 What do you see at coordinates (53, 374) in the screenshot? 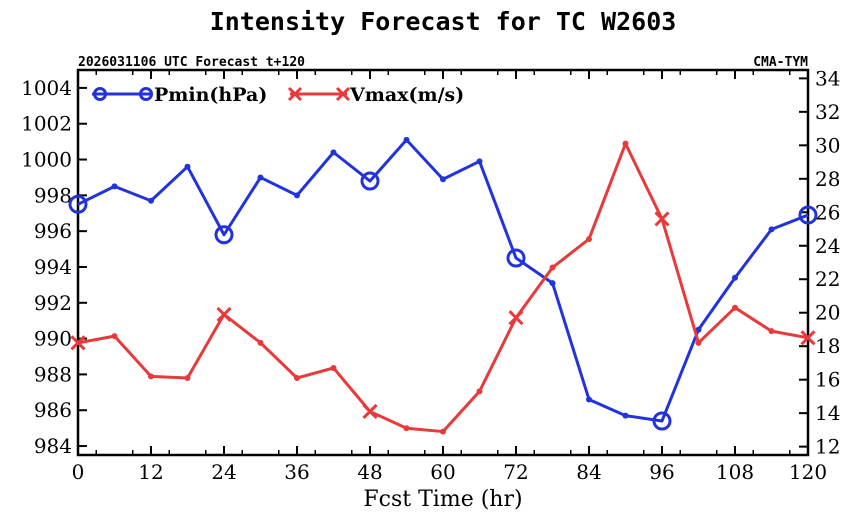
I see `left-tick-label: 988` at bounding box center [53, 374].